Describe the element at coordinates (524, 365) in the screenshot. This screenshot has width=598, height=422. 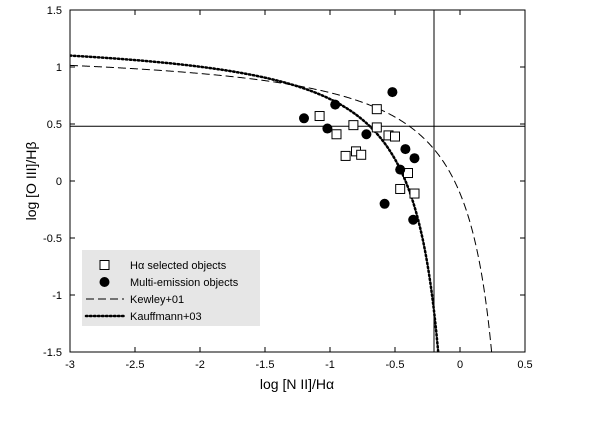
I see `x-tick-label: 0.5` at that location.